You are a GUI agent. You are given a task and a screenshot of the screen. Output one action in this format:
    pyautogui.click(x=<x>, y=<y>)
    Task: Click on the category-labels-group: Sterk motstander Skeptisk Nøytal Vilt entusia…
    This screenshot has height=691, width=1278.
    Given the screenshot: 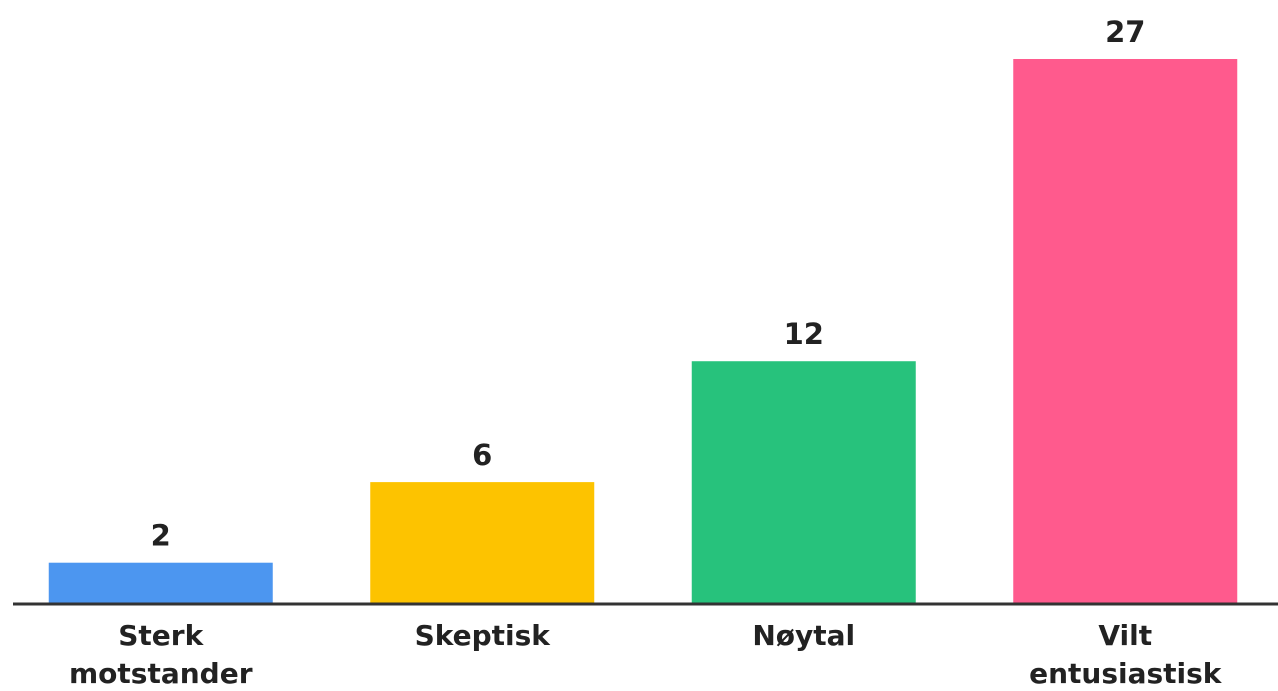 What is the action you would take?
    pyautogui.click(x=646, y=654)
    